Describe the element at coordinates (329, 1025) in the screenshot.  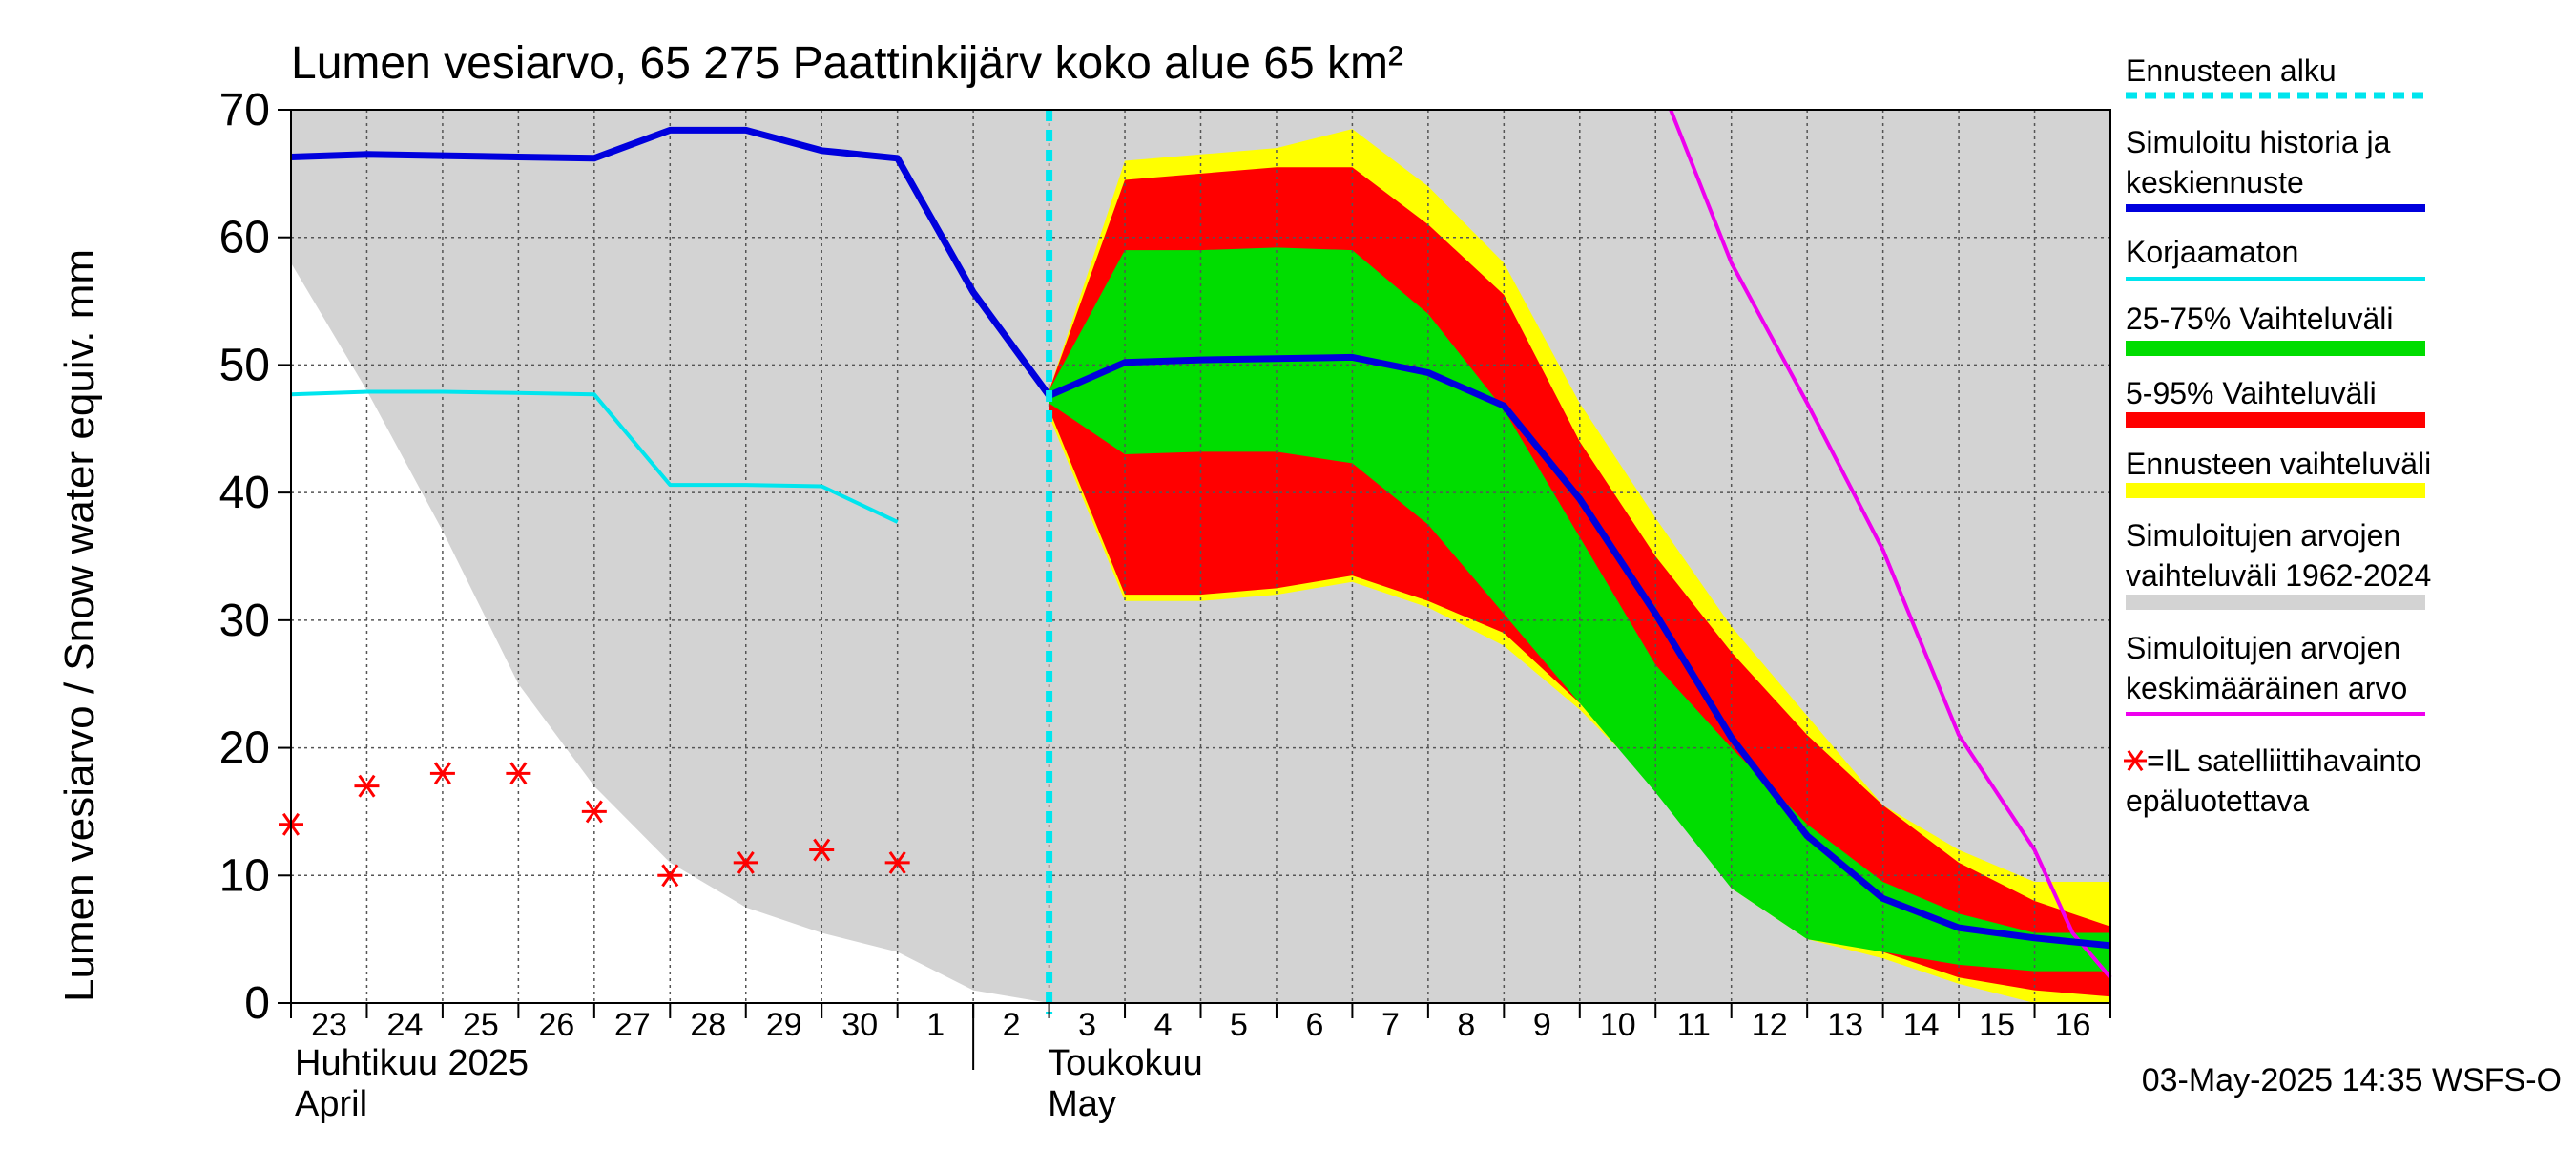
I see `x-day-label: 23` at that location.